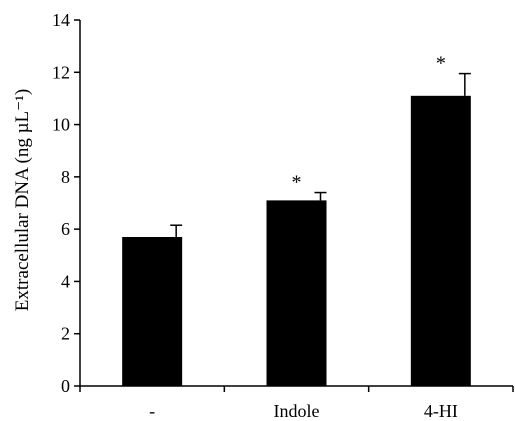  Describe the element at coordinates (61, 72) in the screenshot. I see `y-tick-label: 12` at that location.